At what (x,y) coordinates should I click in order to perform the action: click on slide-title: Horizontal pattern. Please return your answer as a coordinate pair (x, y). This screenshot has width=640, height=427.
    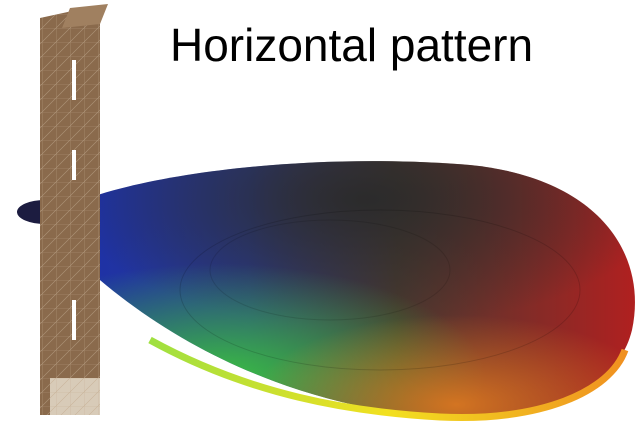
    Looking at the image, I should click on (352, 45).